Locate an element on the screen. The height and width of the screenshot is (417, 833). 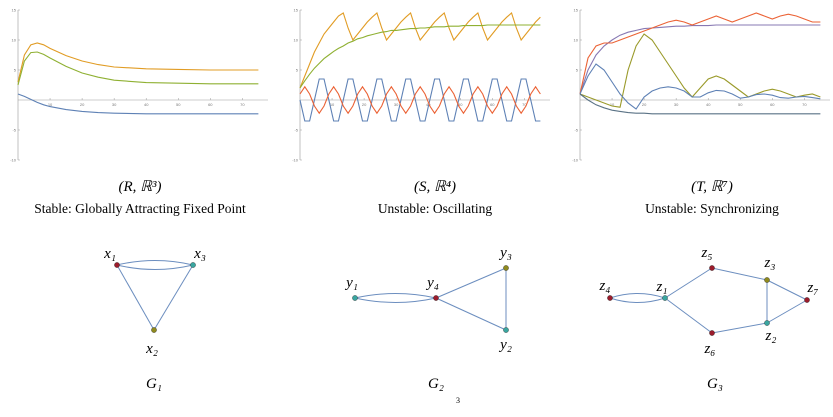
node-label: z₄ is located at coordinates (604, 286).